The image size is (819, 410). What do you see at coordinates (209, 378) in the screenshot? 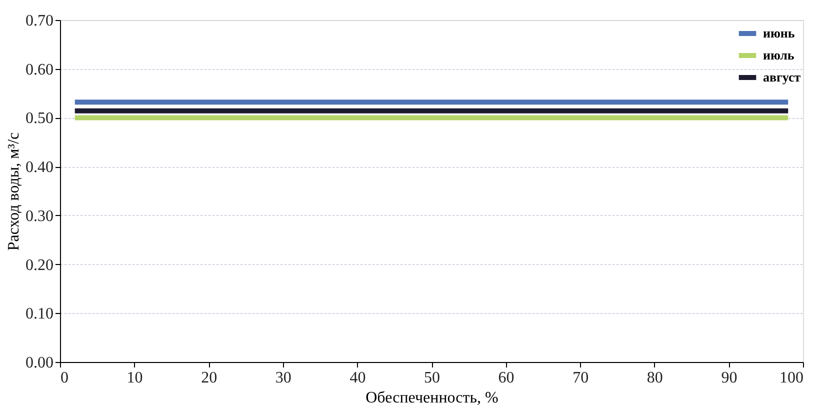
I see `x-tick-label: 20` at bounding box center [209, 378].